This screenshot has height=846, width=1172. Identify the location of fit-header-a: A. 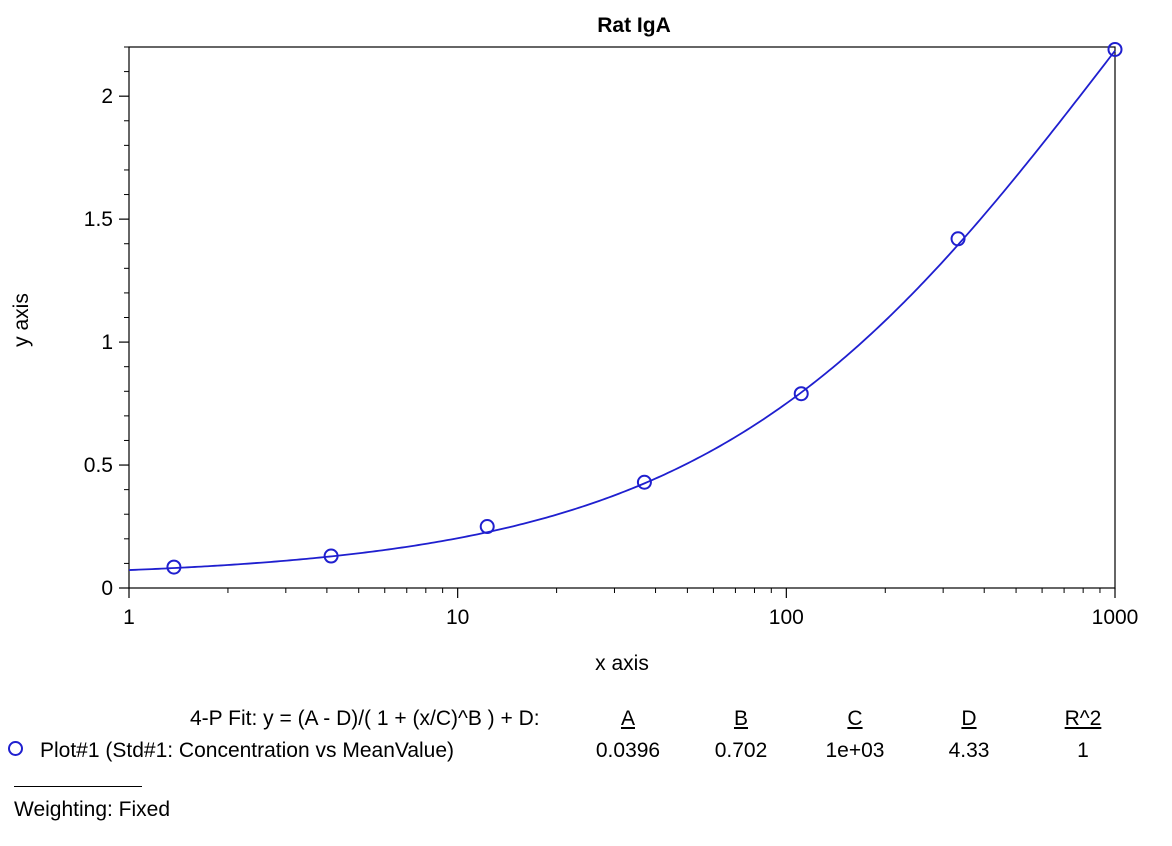
(627, 718).